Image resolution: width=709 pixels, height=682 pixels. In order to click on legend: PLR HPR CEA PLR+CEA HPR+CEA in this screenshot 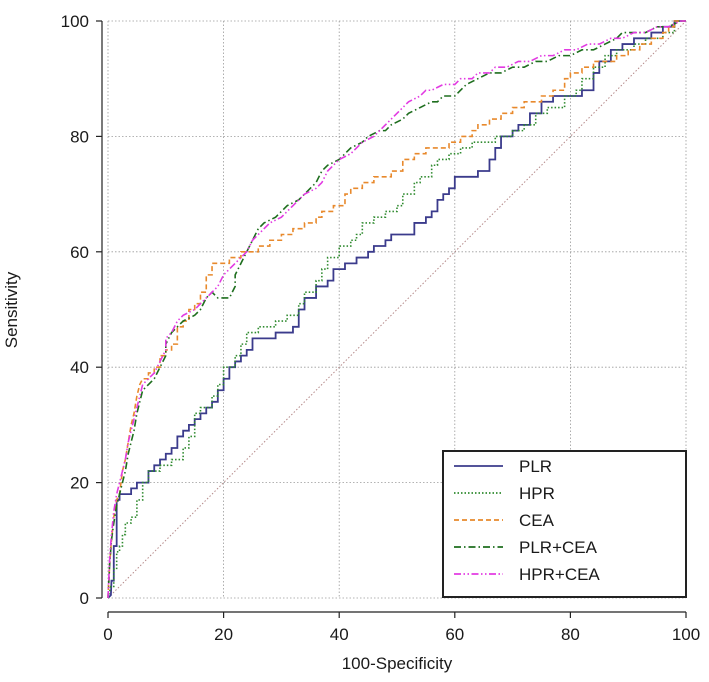, I will do `click(564, 524)`.